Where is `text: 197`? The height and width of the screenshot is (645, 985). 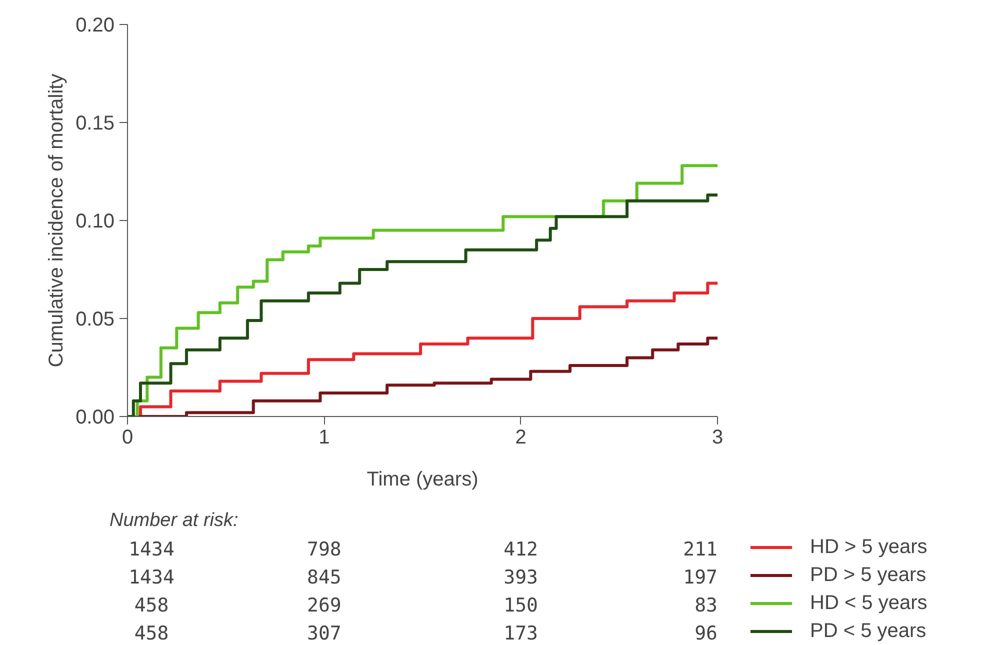
text: 197 is located at coordinates (700, 577).